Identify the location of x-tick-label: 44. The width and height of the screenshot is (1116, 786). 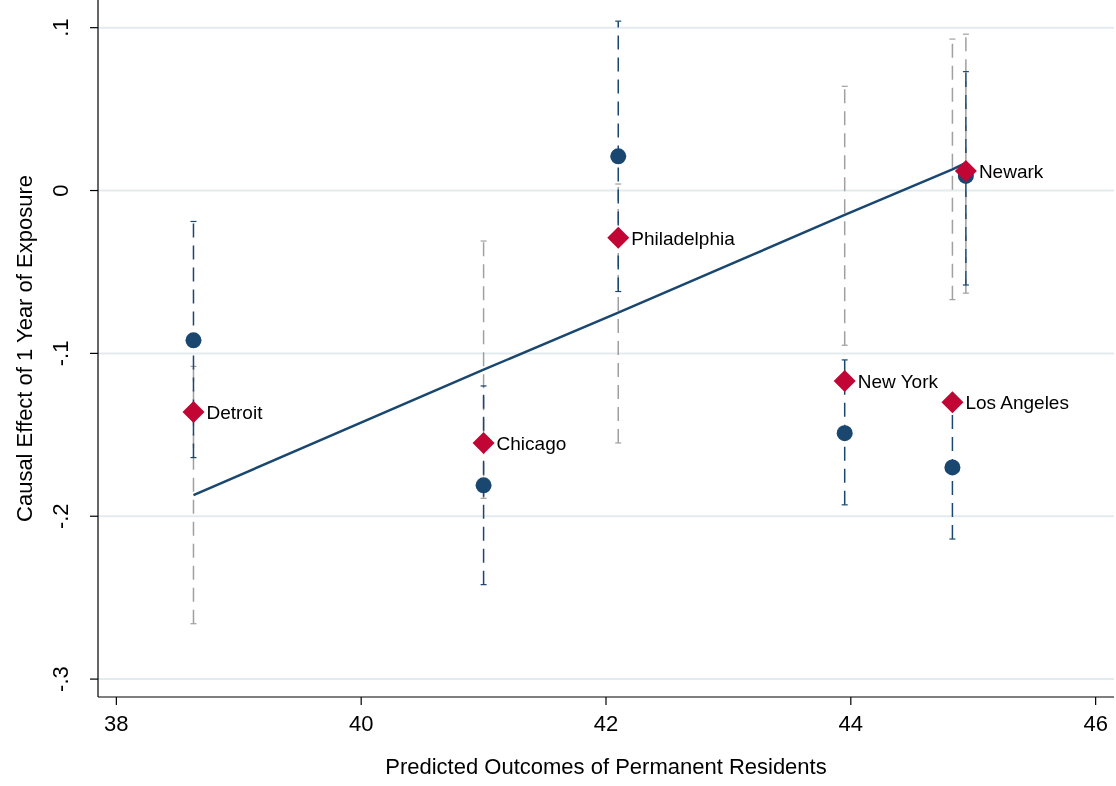
(851, 723).